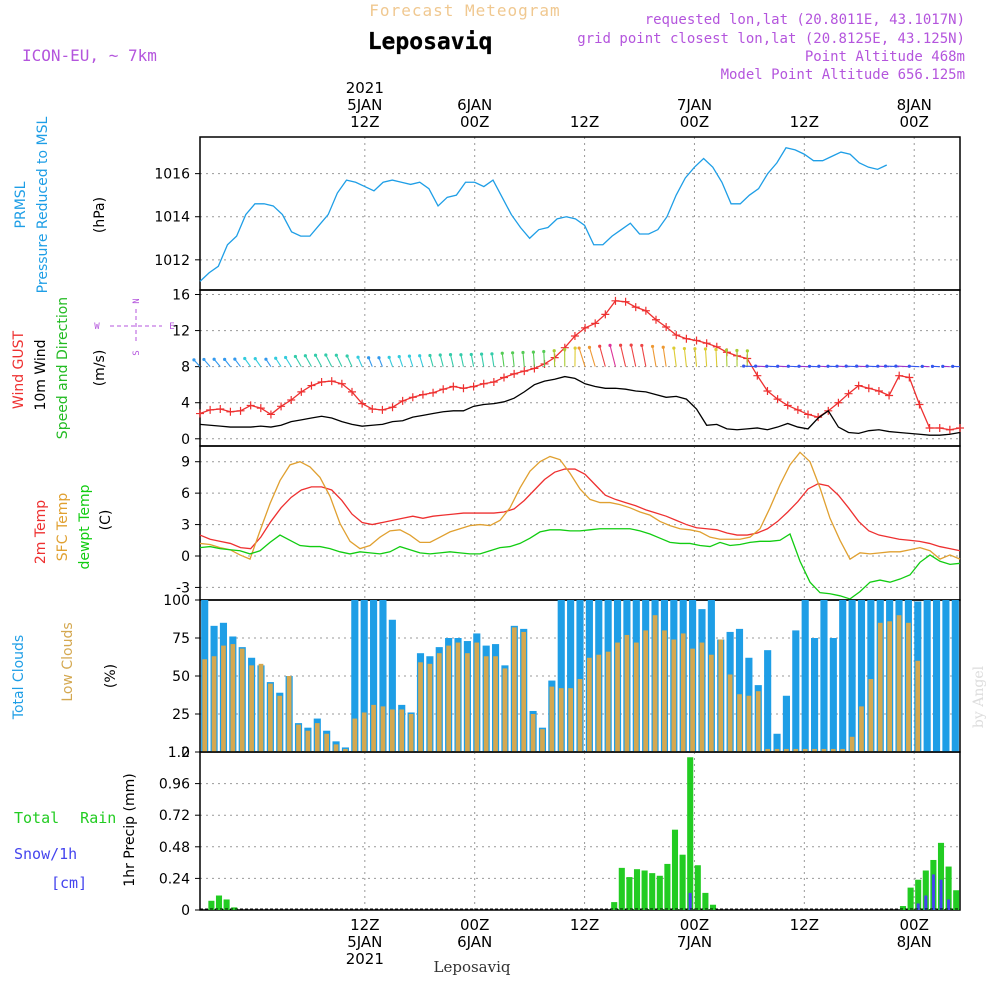  I want to click on pressure-label-2: Pressure Reduced to MSL, so click(43, 204).